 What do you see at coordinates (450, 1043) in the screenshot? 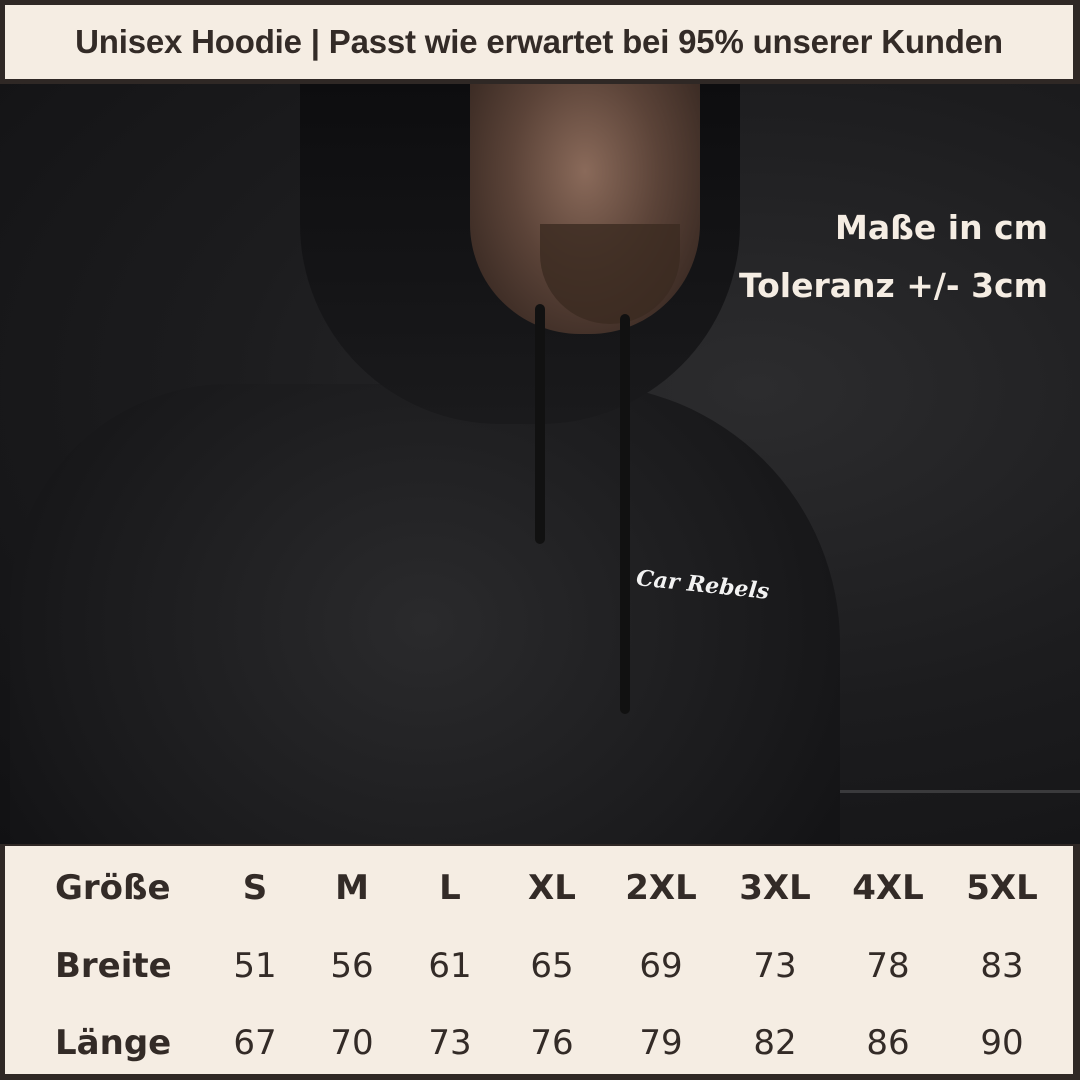
I see `length-cell: 73` at bounding box center [450, 1043].